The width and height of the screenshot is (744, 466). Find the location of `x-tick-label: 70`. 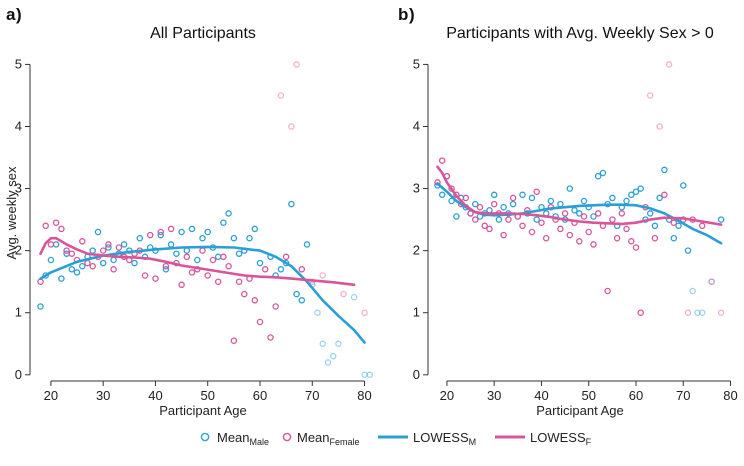

x-tick-label: 70 is located at coordinates (683, 395).